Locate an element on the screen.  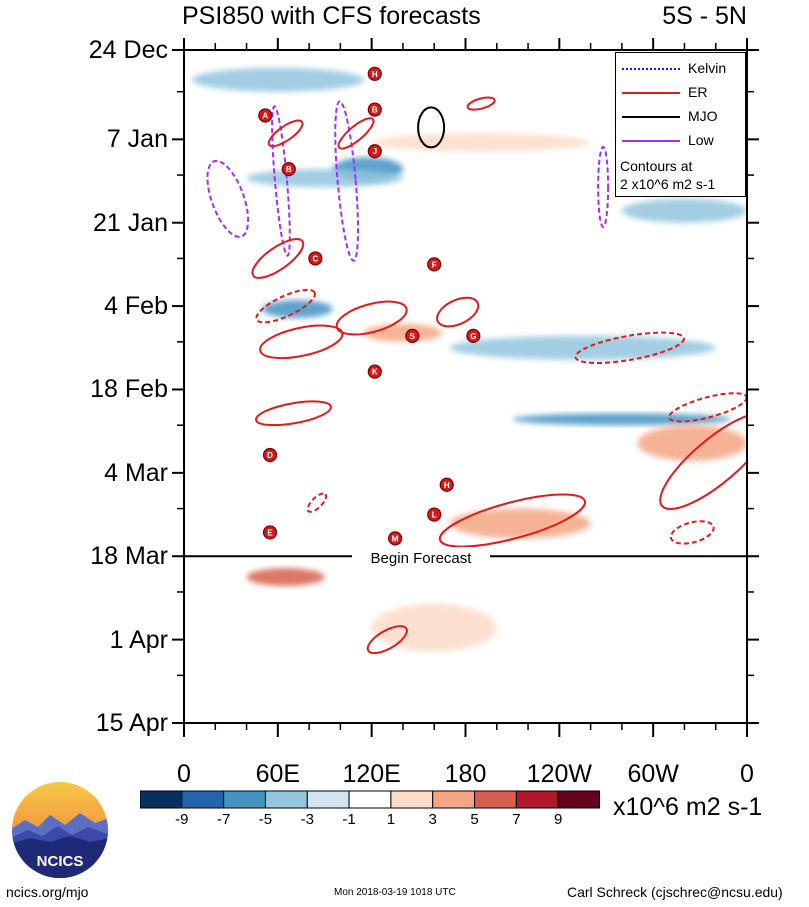
footer-date: Mon 2018-03-19 1018 UTC is located at coordinates (395, 892).